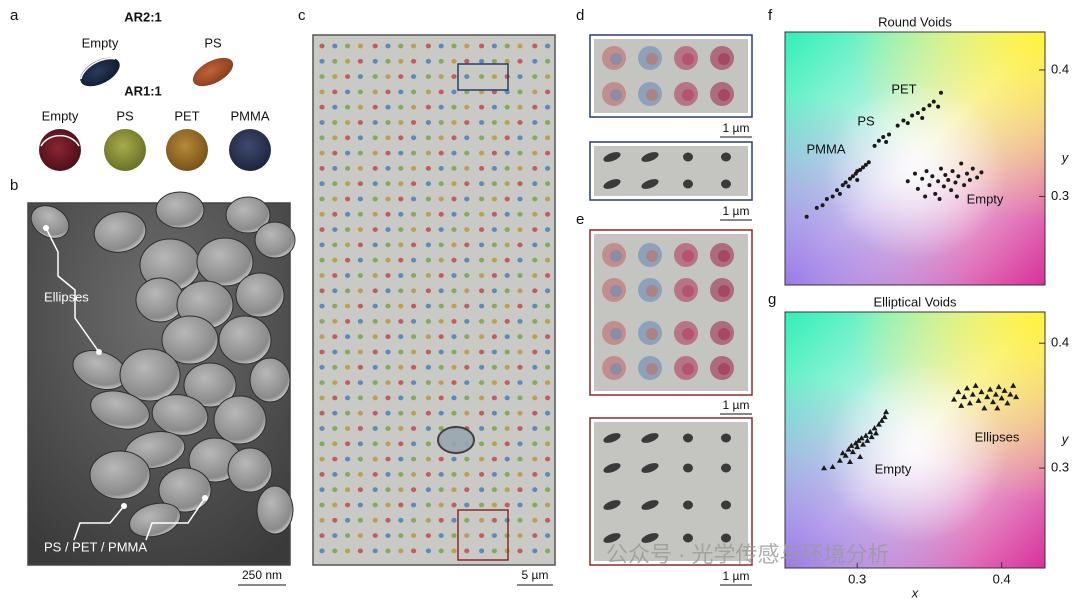 The width and height of the screenshot is (1080, 602). I want to click on annotation: PMMA, so click(826, 148).